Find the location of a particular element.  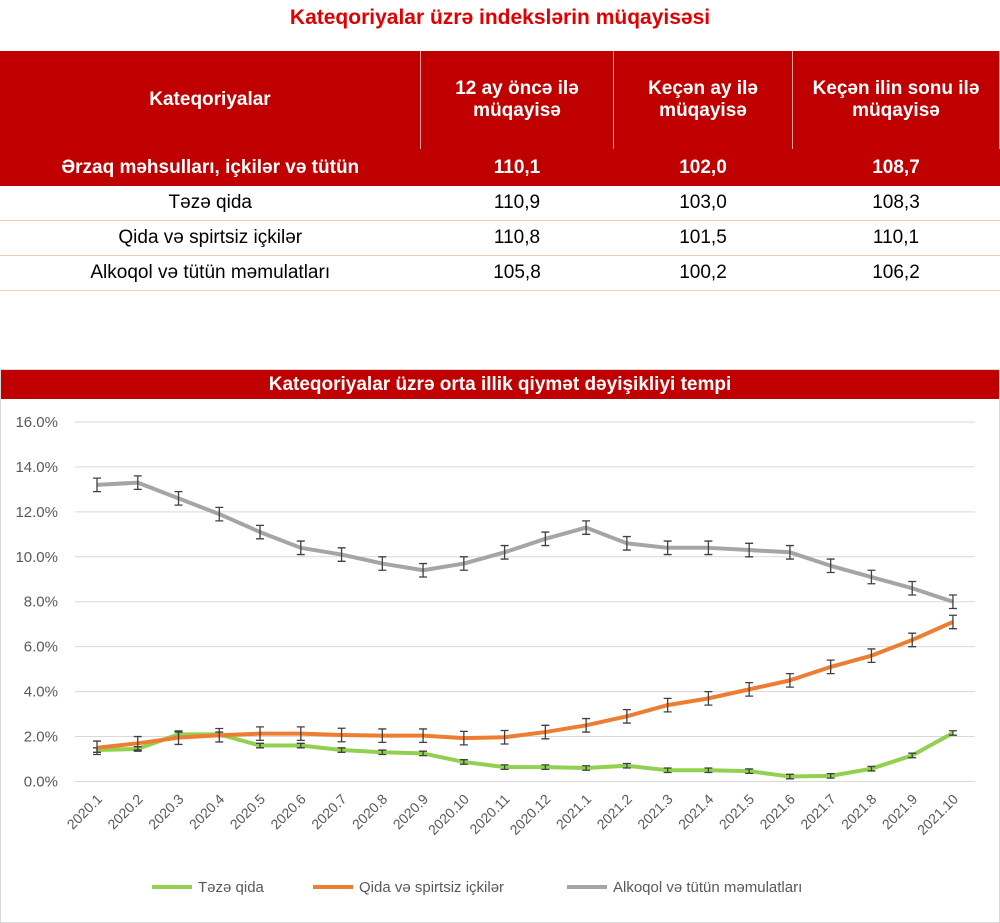

x-tick-label: 2020.7 is located at coordinates (329, 812).